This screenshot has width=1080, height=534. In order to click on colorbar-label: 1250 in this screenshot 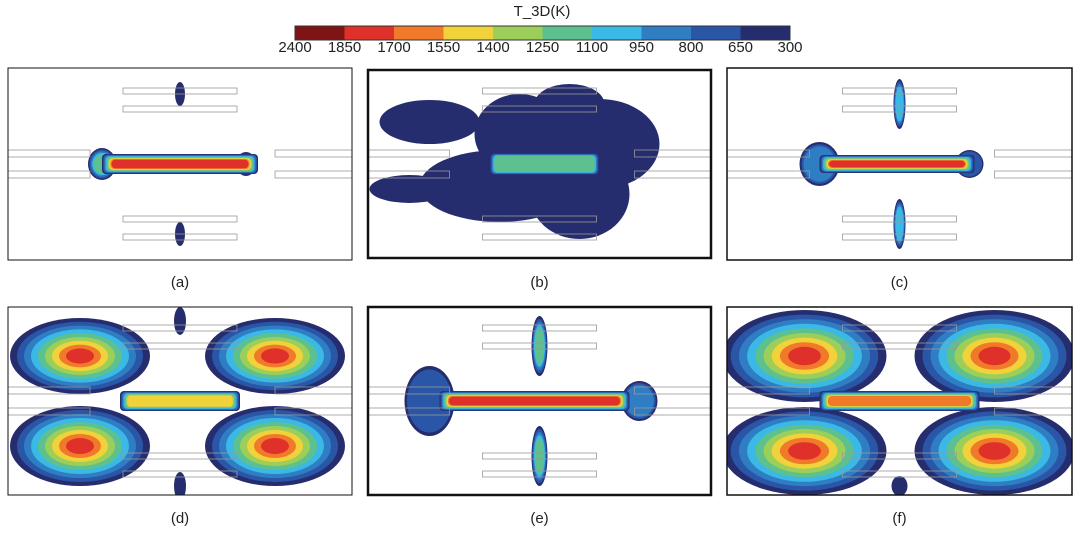, I will do `click(542, 47)`.